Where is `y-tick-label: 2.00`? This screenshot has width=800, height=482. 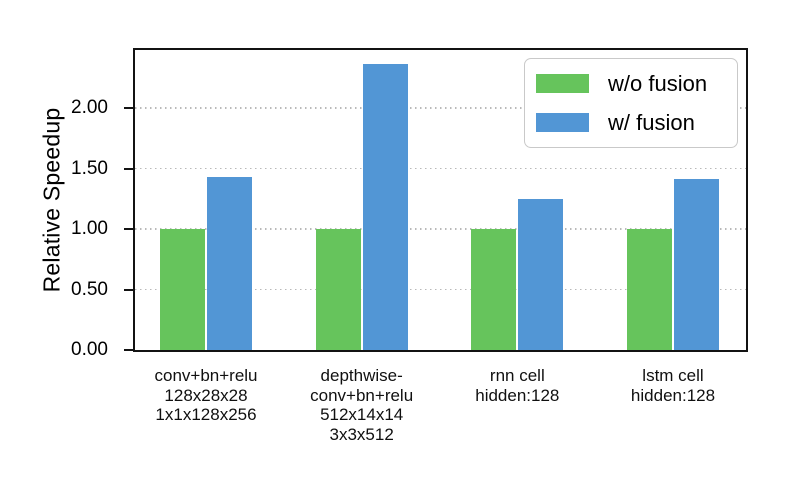 y-tick-label: 2.00 is located at coordinates (89, 107).